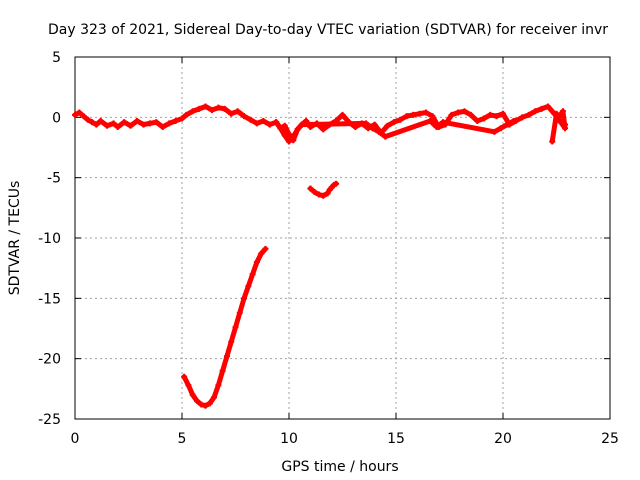  What do you see at coordinates (323, 189) in the screenshot?
I see `series-segment-11h` at bounding box center [323, 189].